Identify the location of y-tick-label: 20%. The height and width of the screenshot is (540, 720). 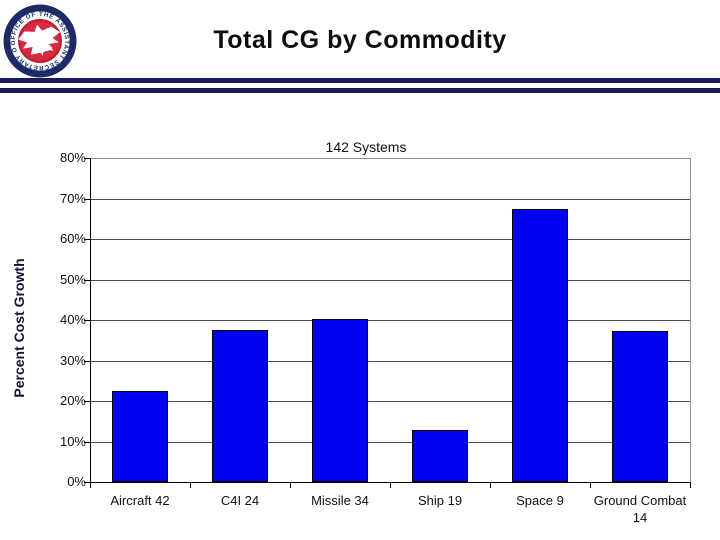
(72, 400).